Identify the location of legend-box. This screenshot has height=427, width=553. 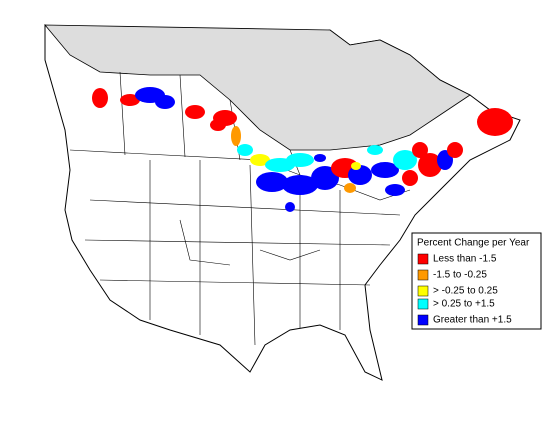
(476, 281).